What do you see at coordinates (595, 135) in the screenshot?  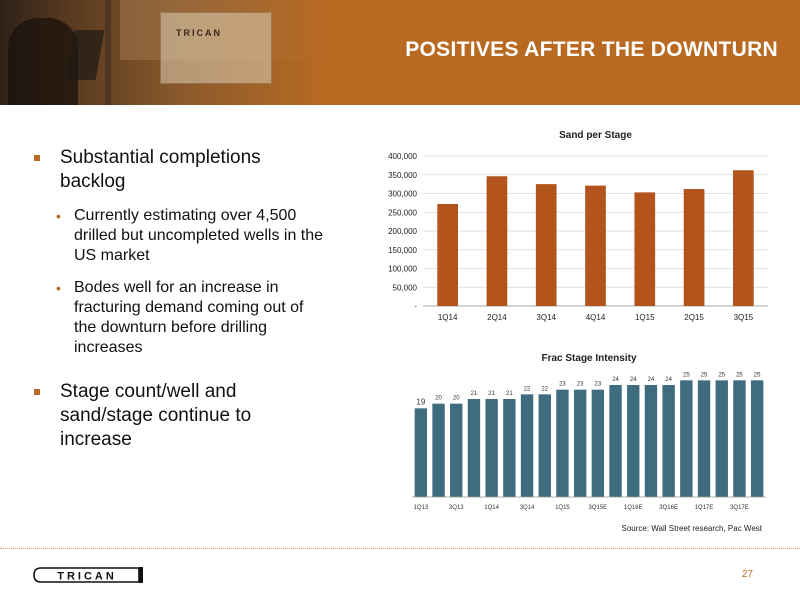 I see `chart-title: Sand per Stage` at bounding box center [595, 135].